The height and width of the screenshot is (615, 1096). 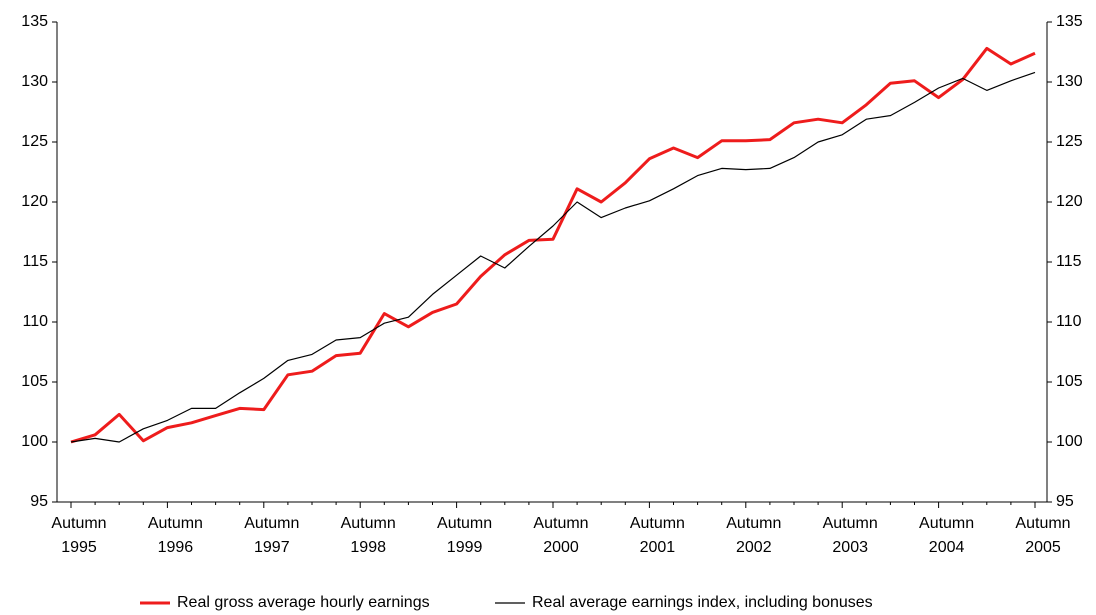 I want to click on y2-tick-label: 120, so click(x=1069, y=201).